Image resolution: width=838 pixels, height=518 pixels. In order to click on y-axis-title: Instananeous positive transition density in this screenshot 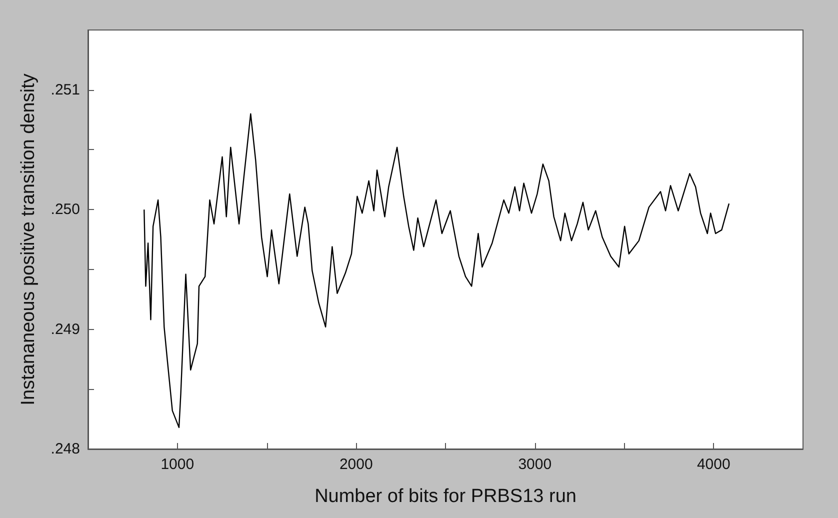, I will do `click(28, 239)`.